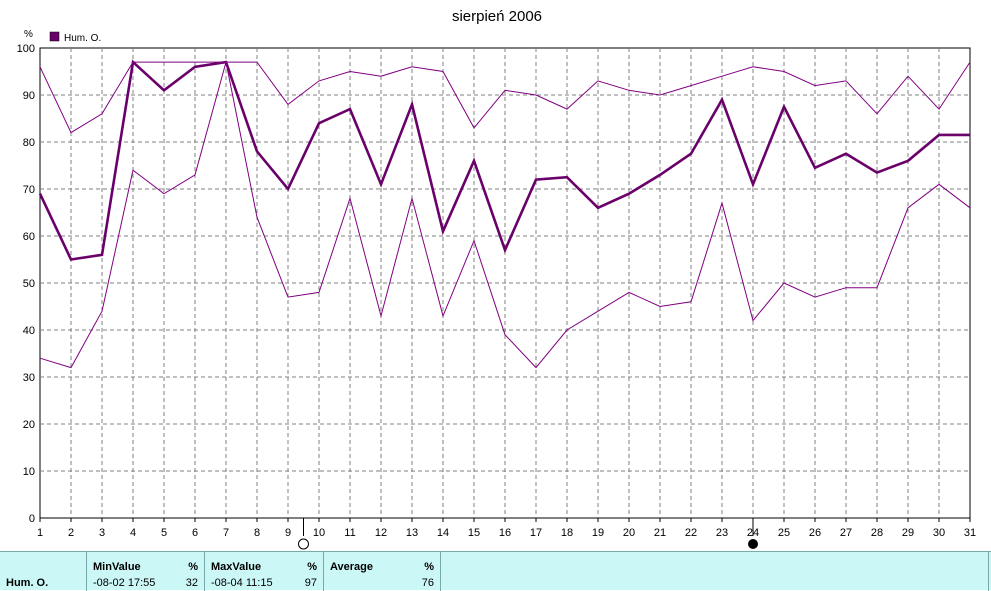  Describe the element at coordinates (29, 237) in the screenshot. I see `y-tick-label: 60` at that location.